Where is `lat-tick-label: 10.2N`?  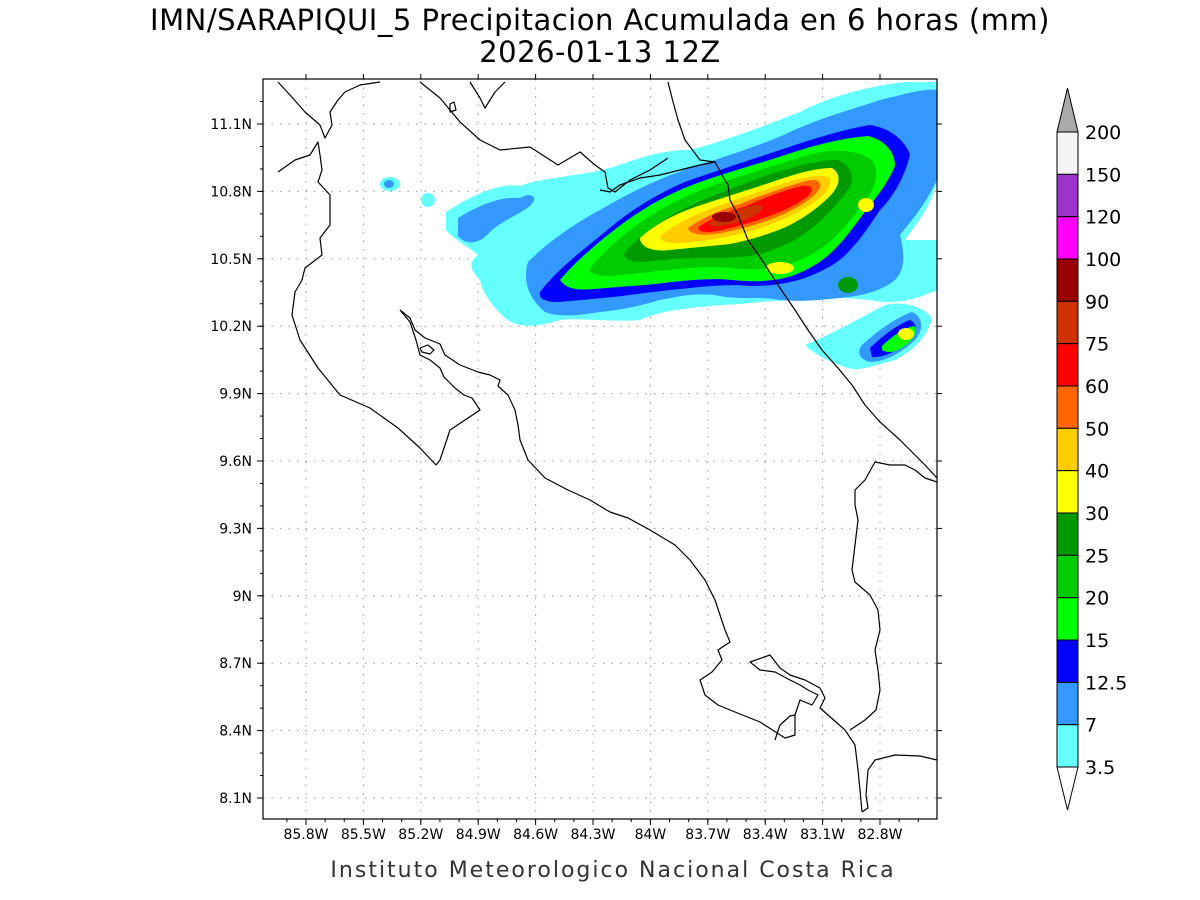 lat-tick-label: 10.2N is located at coordinates (231, 327).